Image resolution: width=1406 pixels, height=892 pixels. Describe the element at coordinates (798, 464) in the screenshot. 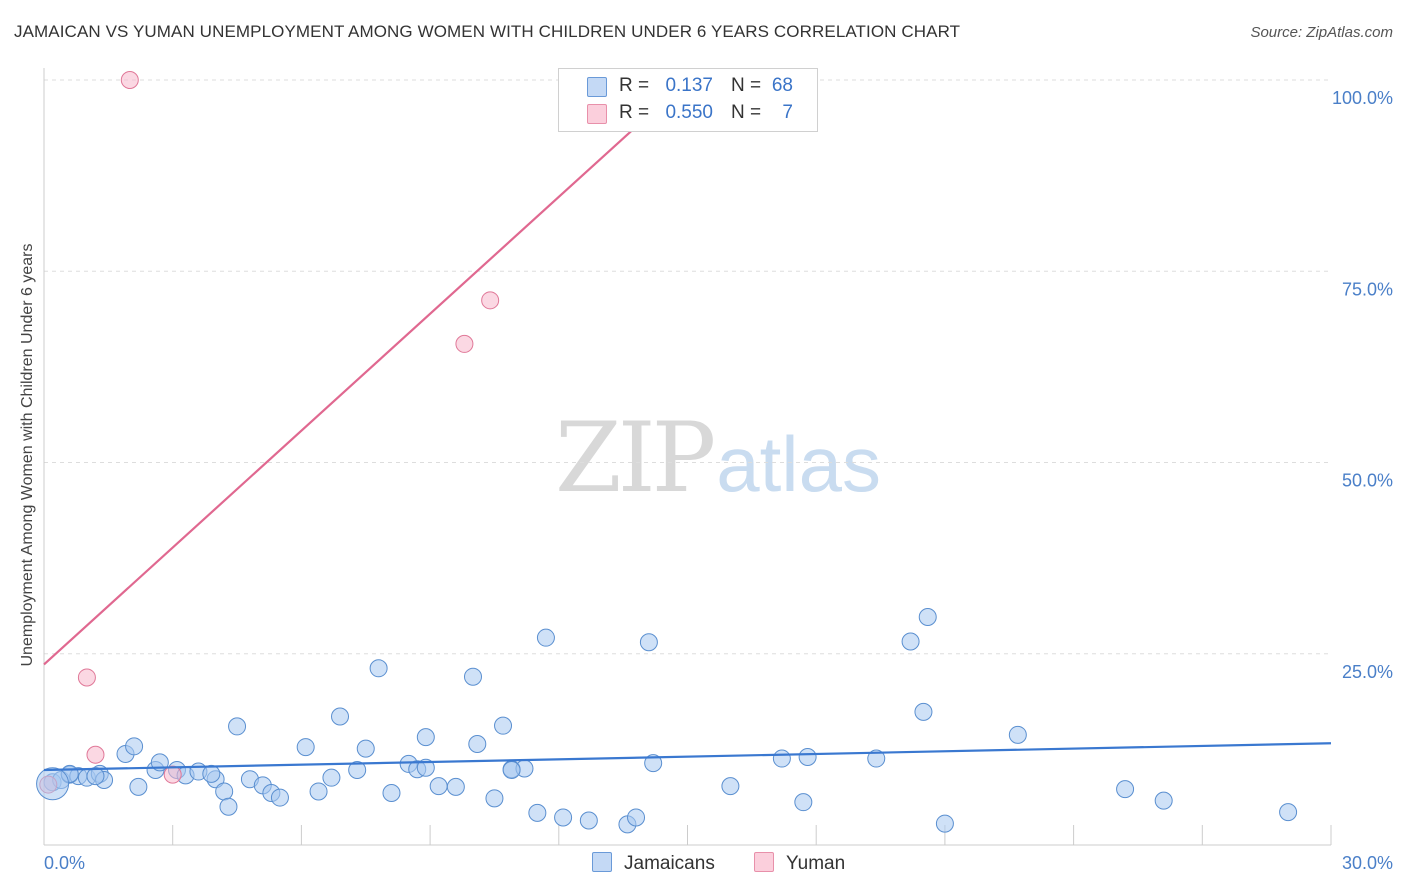

I see `watermark-atlas: atlas` at that location.